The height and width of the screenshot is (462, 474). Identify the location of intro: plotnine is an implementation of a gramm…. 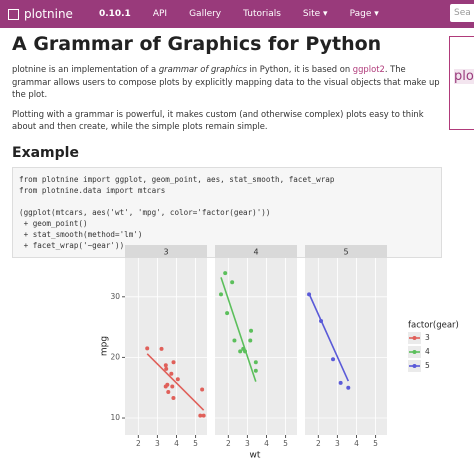
(227, 82).